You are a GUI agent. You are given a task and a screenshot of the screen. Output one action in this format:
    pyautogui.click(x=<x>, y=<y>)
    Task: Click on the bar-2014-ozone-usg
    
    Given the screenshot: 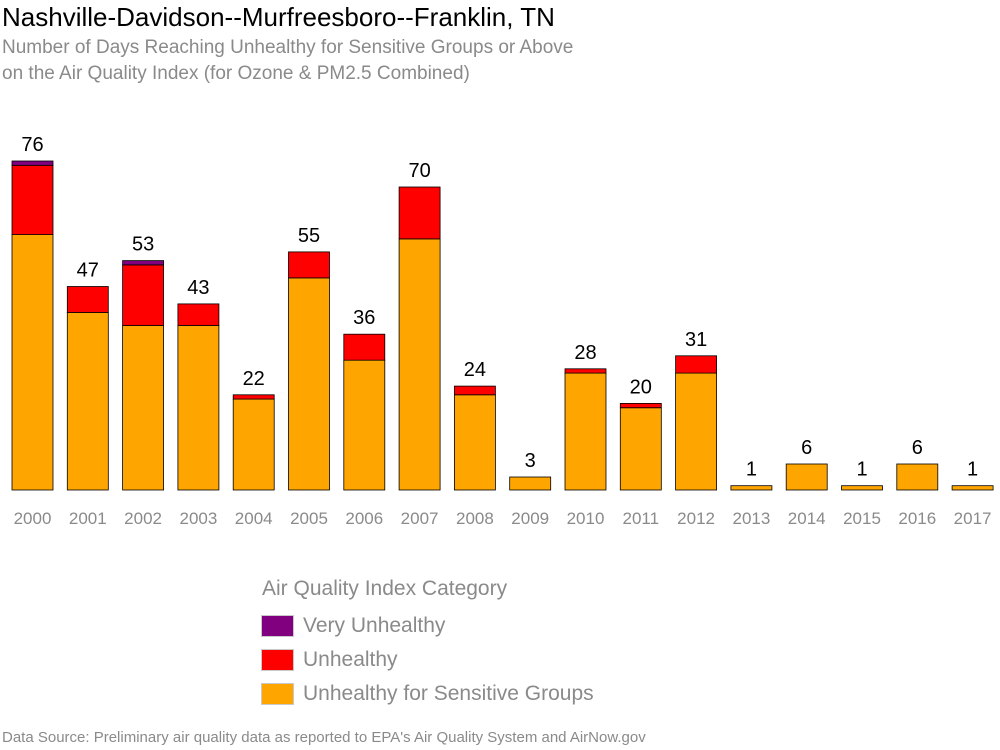 What is the action you would take?
    pyautogui.click(x=806, y=477)
    